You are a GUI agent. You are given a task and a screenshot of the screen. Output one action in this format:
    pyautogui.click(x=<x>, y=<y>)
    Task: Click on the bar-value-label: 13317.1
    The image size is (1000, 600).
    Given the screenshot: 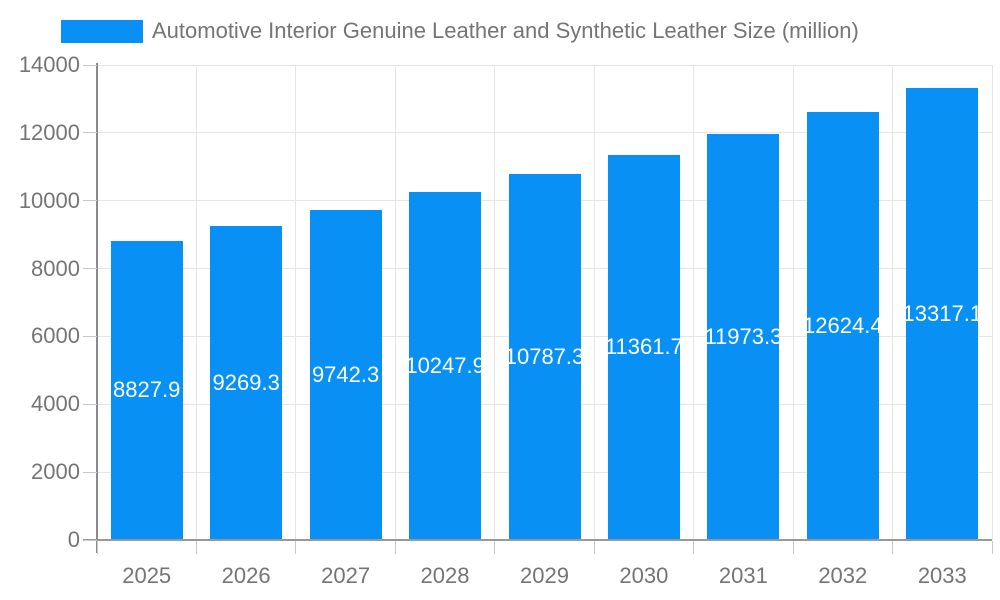 What is the action you would take?
    pyautogui.click(x=942, y=314)
    